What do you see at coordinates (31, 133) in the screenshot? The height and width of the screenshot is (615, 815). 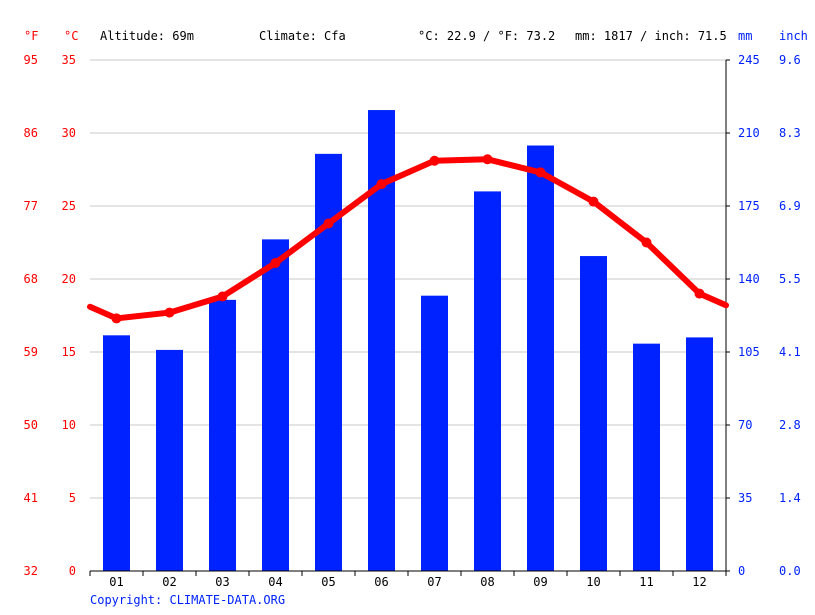 I see `fahrenheit-tick-label: 86` at bounding box center [31, 133].